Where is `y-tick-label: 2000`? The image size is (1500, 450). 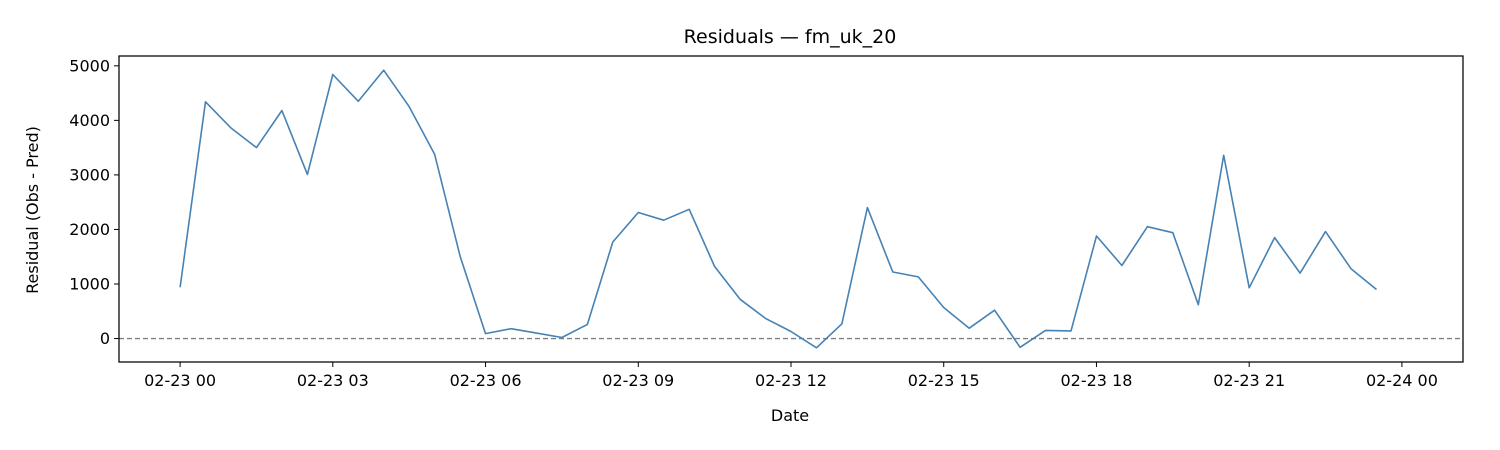
y-tick-label: 2000 is located at coordinates (89, 229).